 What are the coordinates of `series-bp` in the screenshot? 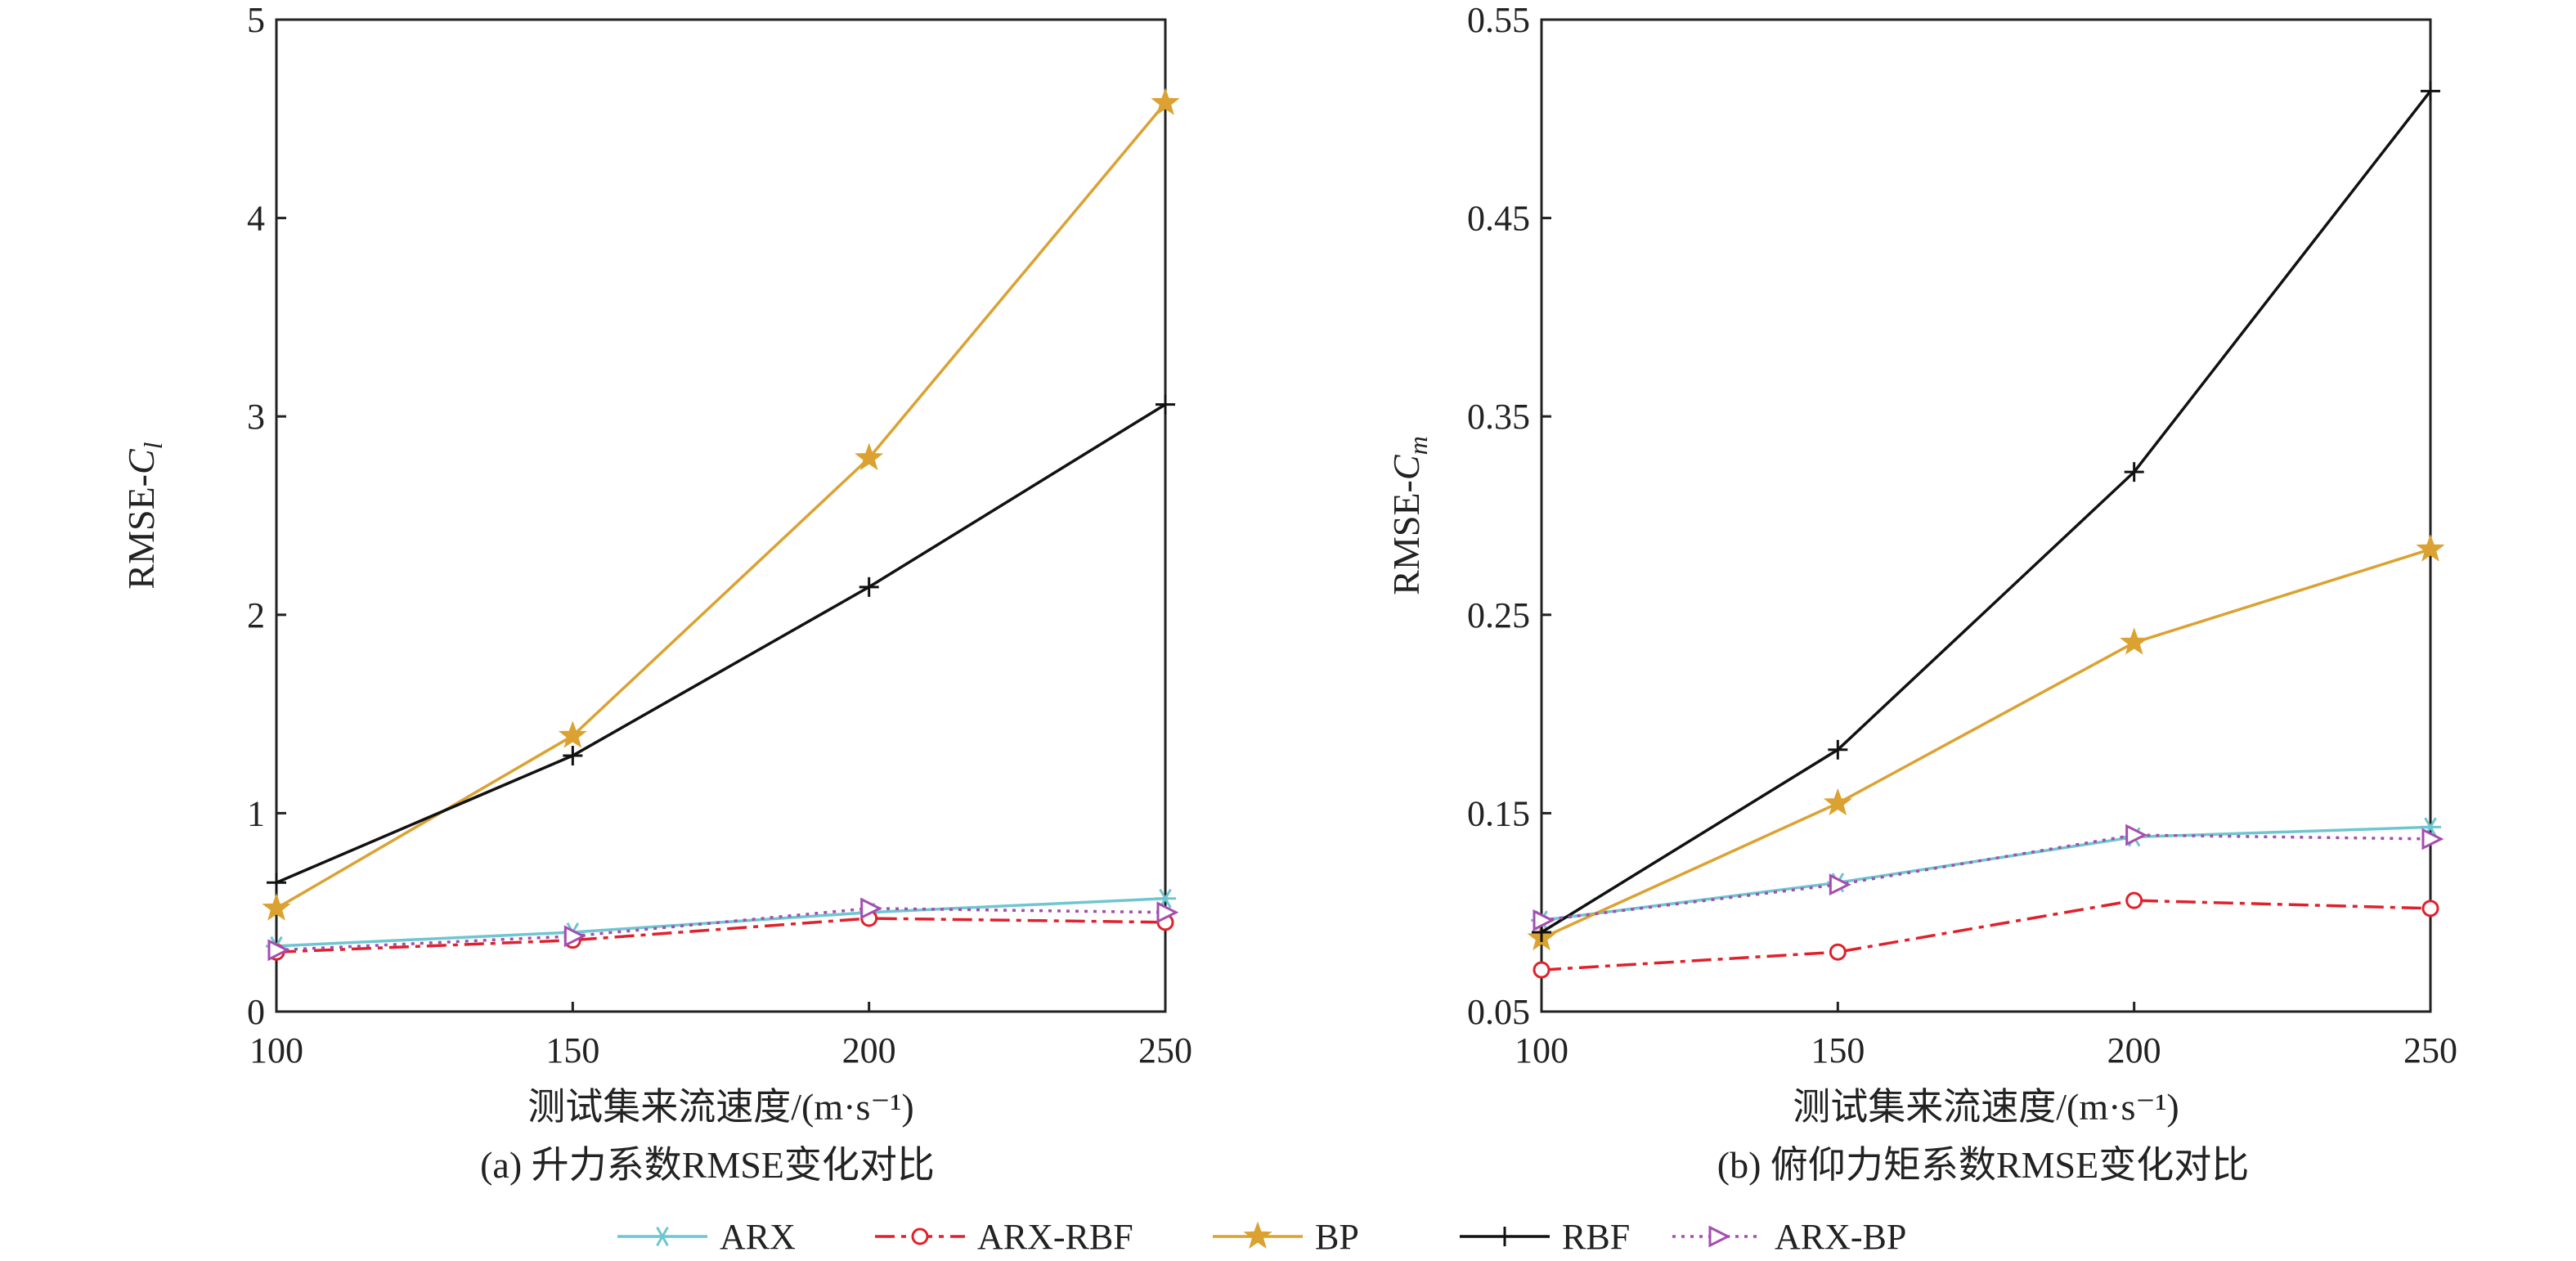 It's located at (1986, 742).